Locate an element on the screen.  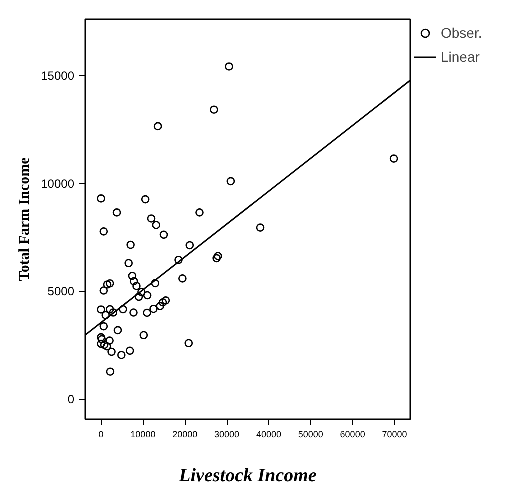
x-tick-label: 70000 is located at coordinates (395, 435).